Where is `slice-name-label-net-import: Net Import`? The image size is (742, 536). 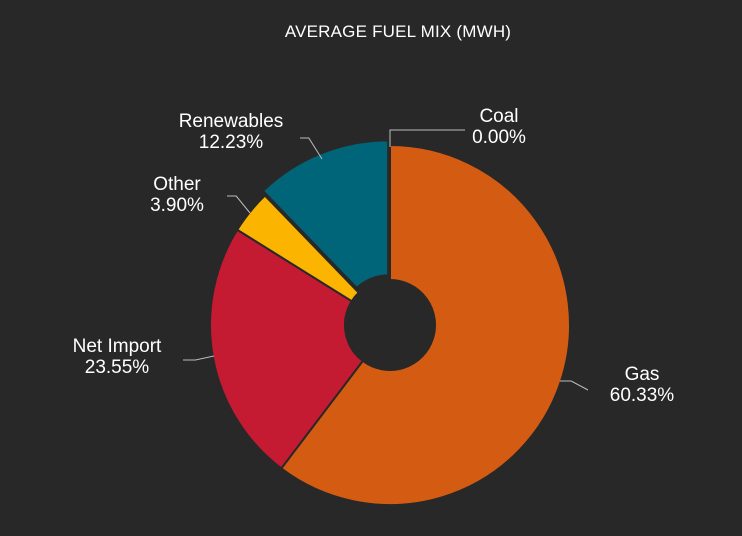 slice-name-label-net-import: Net Import is located at coordinates (117, 346).